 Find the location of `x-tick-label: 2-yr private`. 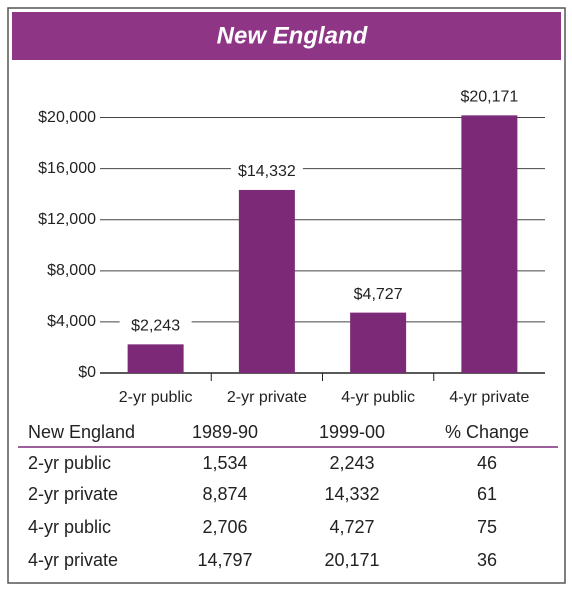

x-tick-label: 2-yr private is located at coordinates (267, 397).